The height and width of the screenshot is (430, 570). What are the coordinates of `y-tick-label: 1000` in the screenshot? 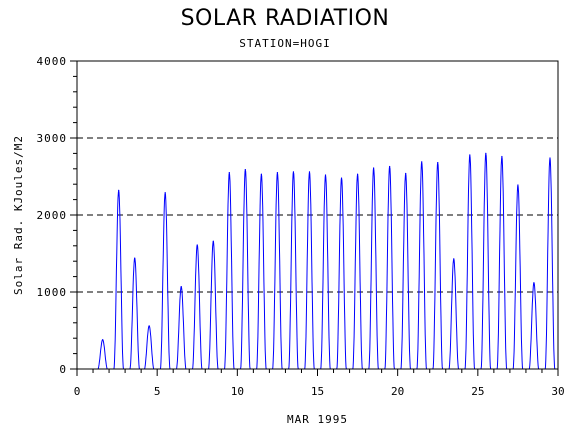 It's located at (52, 292).